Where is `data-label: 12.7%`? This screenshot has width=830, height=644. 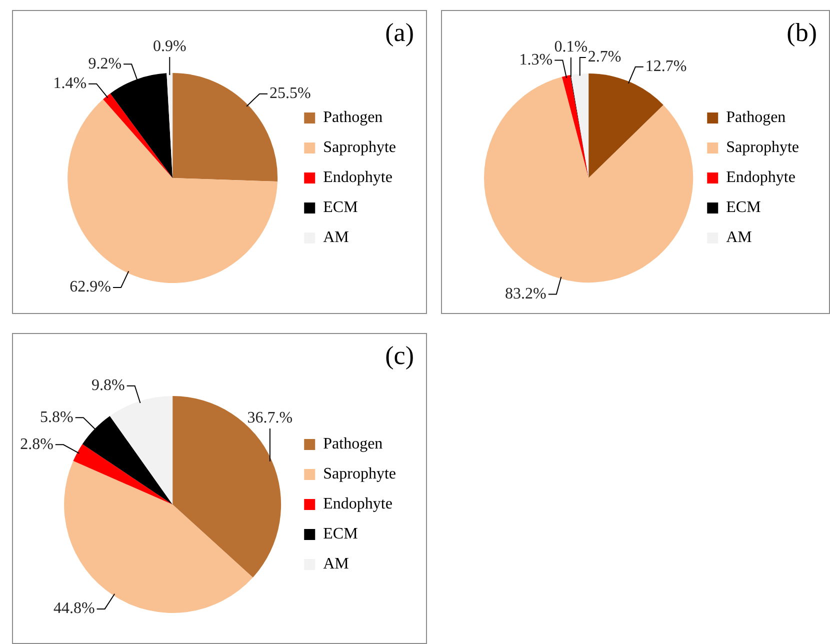 data-label: 12.7% is located at coordinates (666, 67).